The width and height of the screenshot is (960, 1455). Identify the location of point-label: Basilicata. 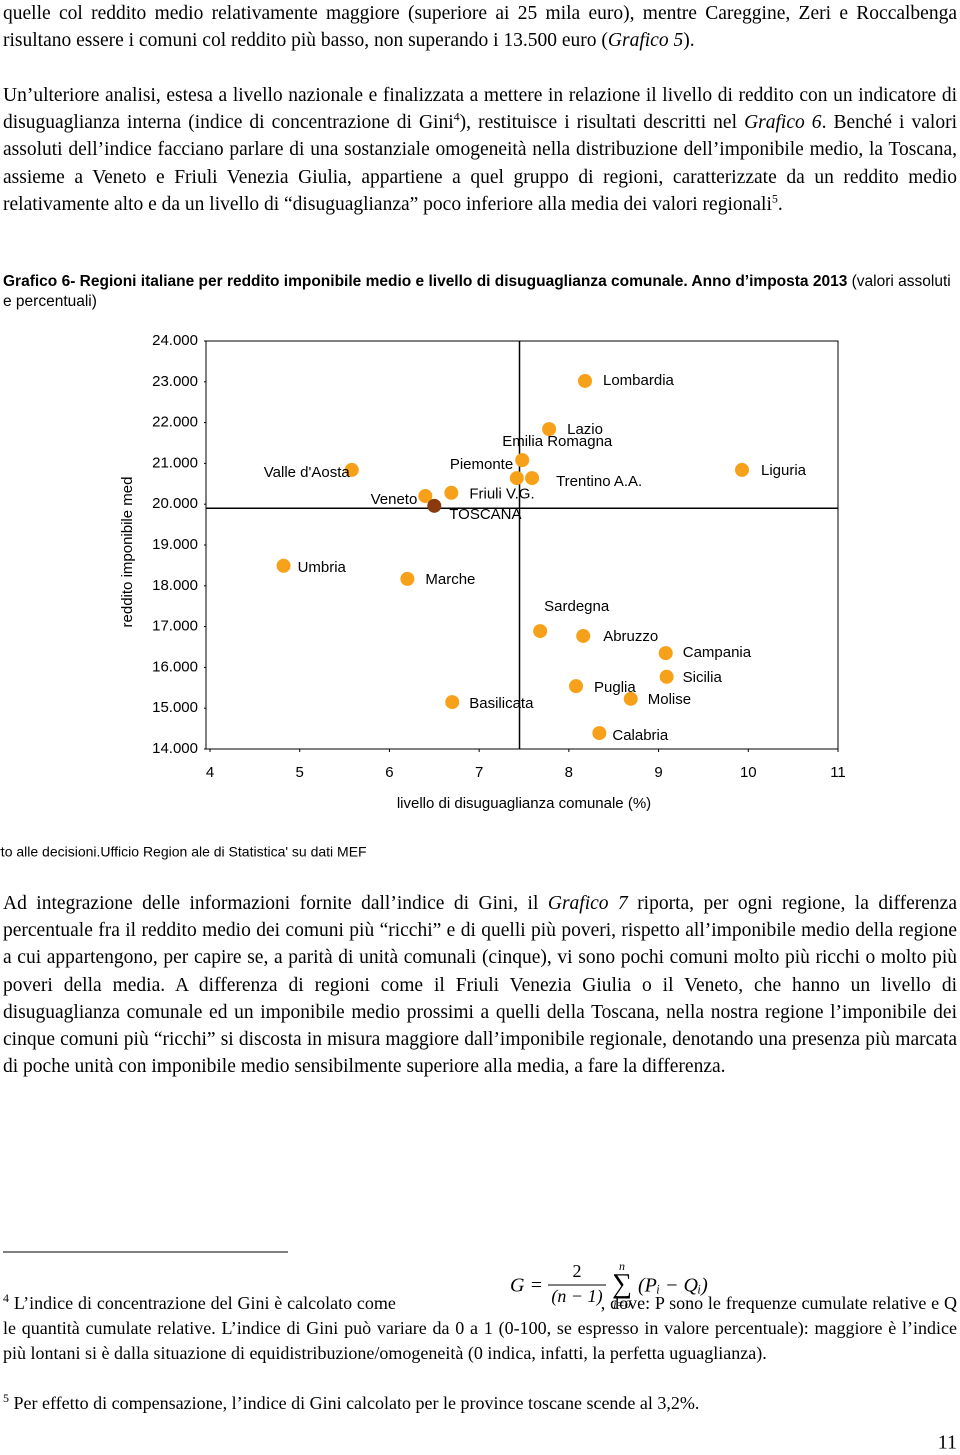
(501, 703).